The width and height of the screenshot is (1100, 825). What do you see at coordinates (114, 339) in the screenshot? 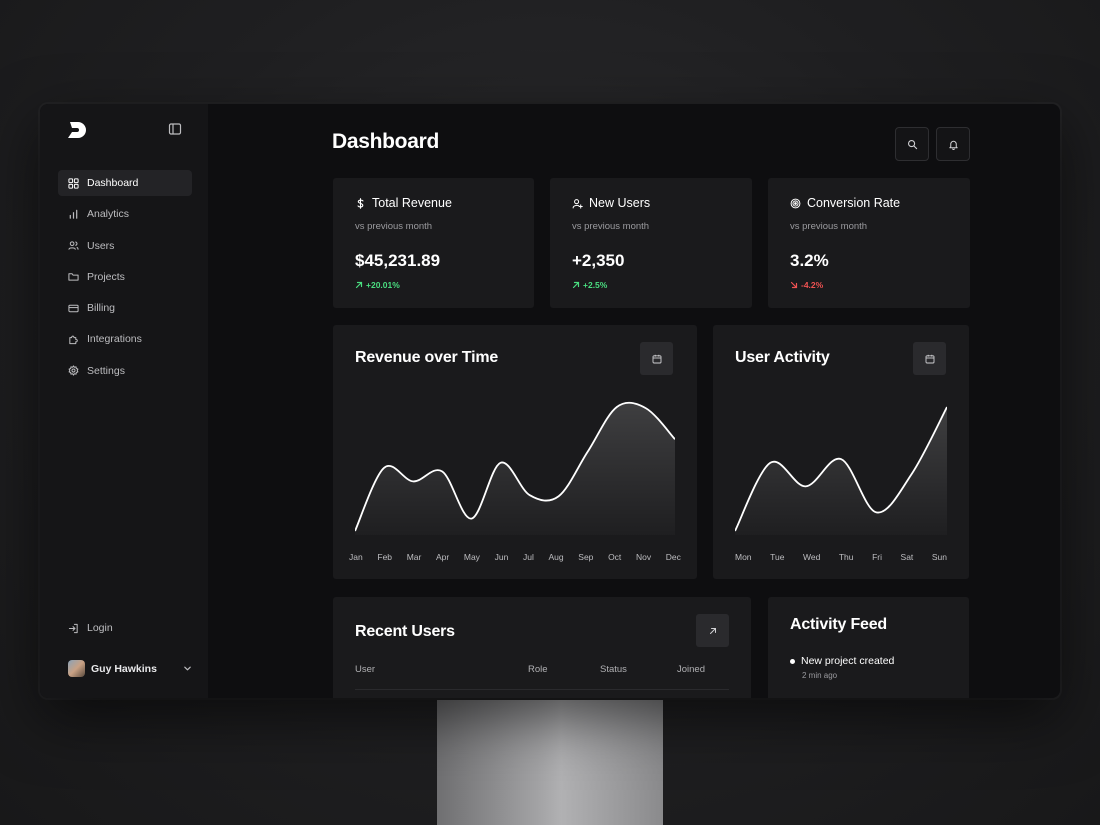
I see `sidebar-item-label: Integrations` at bounding box center [114, 339].